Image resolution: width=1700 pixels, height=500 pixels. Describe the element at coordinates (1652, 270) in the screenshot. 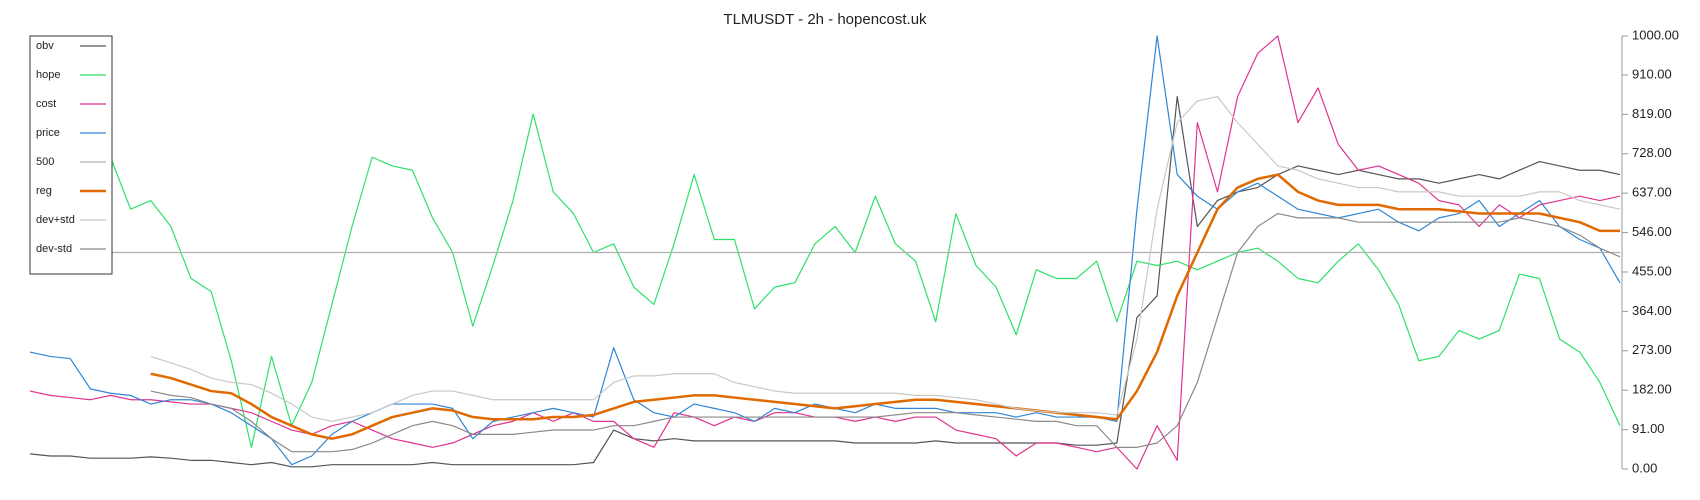

I see `y-tick-label: 455.00` at that location.